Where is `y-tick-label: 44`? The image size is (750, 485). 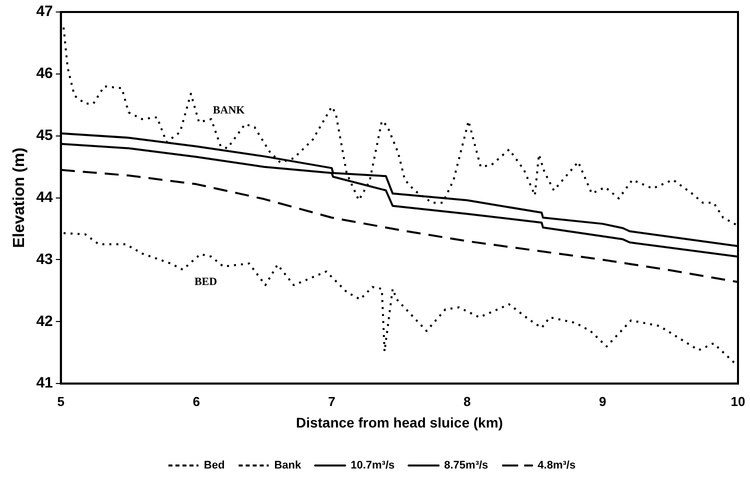 y-tick-label: 44 is located at coordinates (45, 197).